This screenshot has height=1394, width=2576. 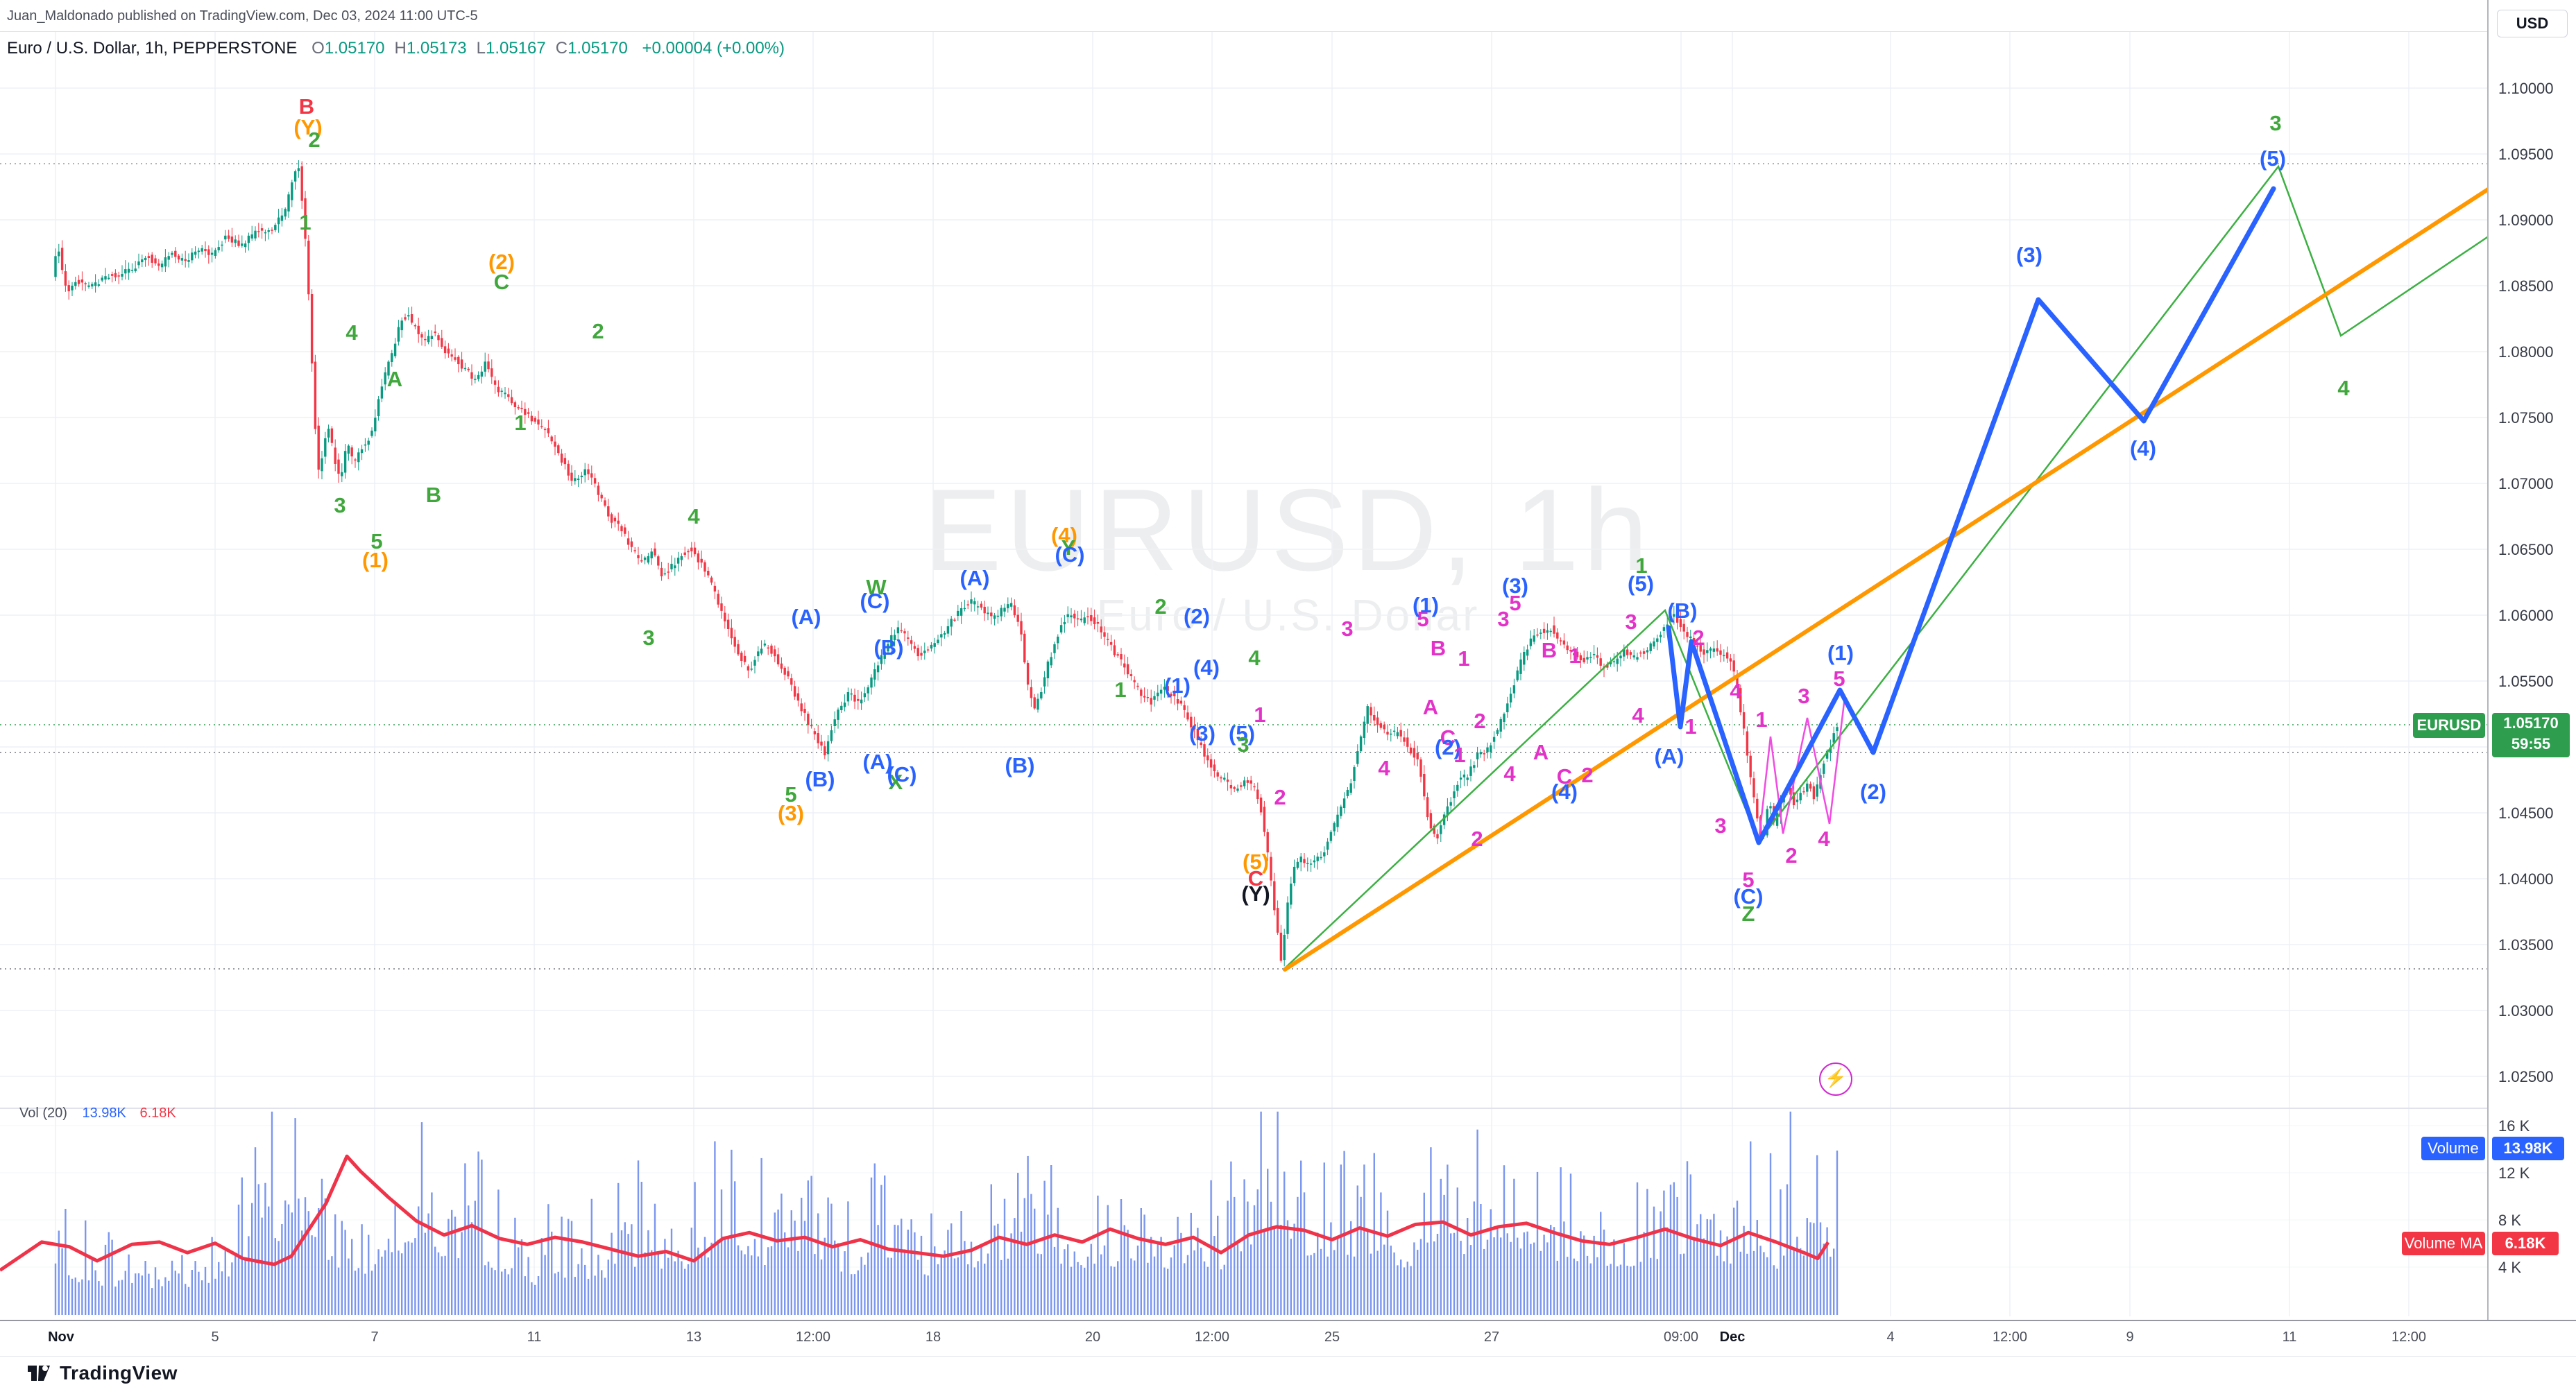 I want to click on symbol-title: Euro / U.S. Dollar, 1h, PEPPERSTONE, so click(x=152, y=49).